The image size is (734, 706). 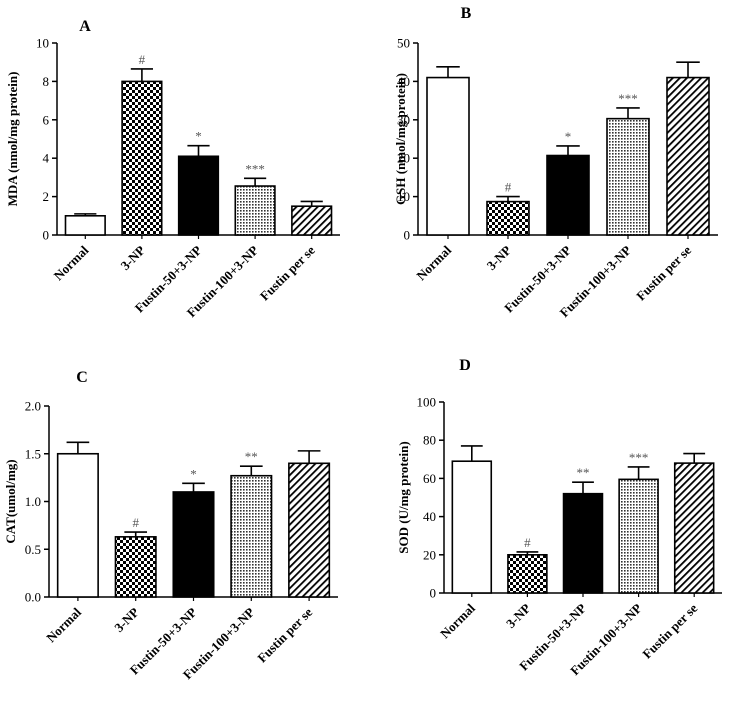 What do you see at coordinates (12, 139) in the screenshot?
I see `y-axis-title: MDA (nmol/mg protein)` at bounding box center [12, 139].